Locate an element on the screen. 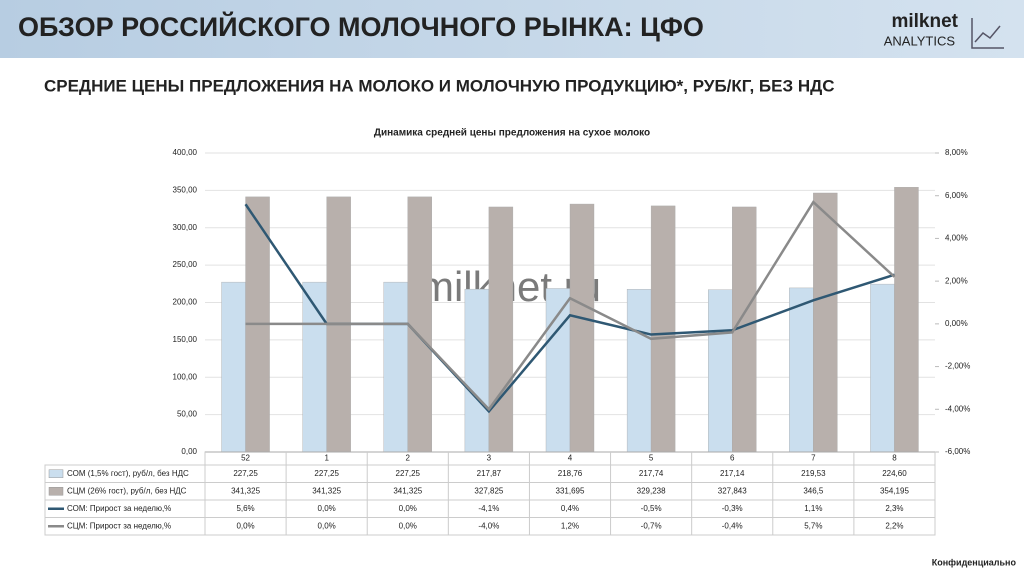  x-tick-label: 6 is located at coordinates (732, 458).